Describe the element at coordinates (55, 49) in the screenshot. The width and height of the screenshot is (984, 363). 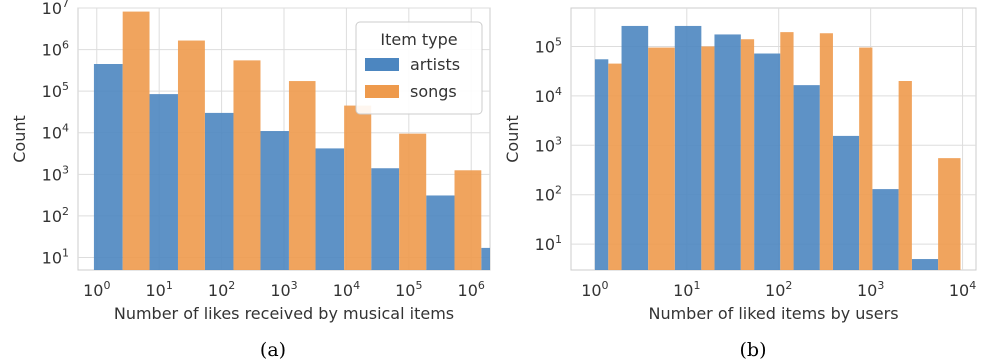
I see `y-tick-label: 10⁶` at that location.